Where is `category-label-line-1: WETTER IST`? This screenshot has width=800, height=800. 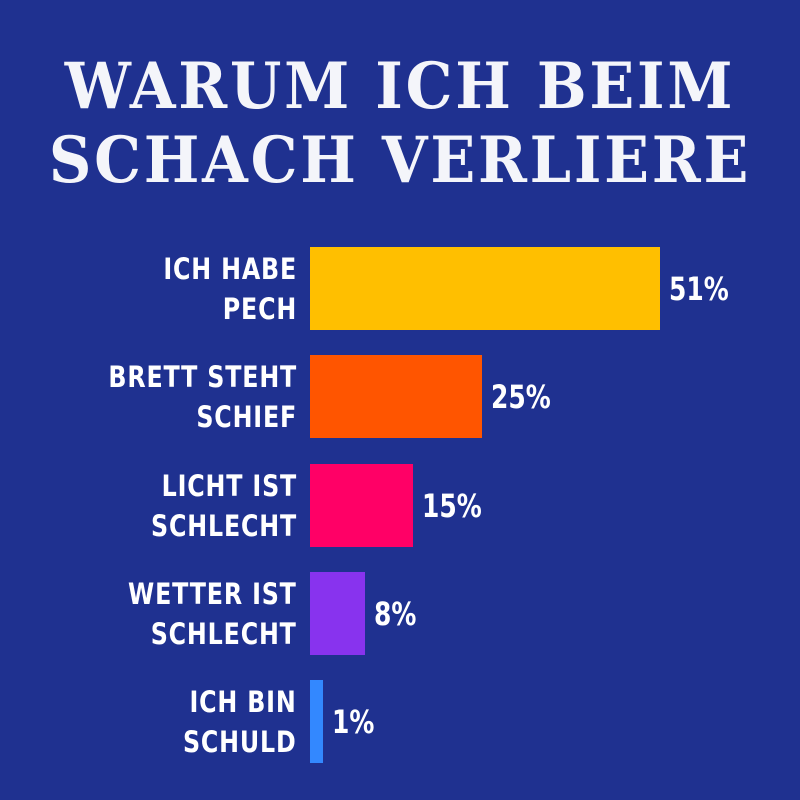
category-label-line-1: WETTER IST is located at coordinates (212, 594).